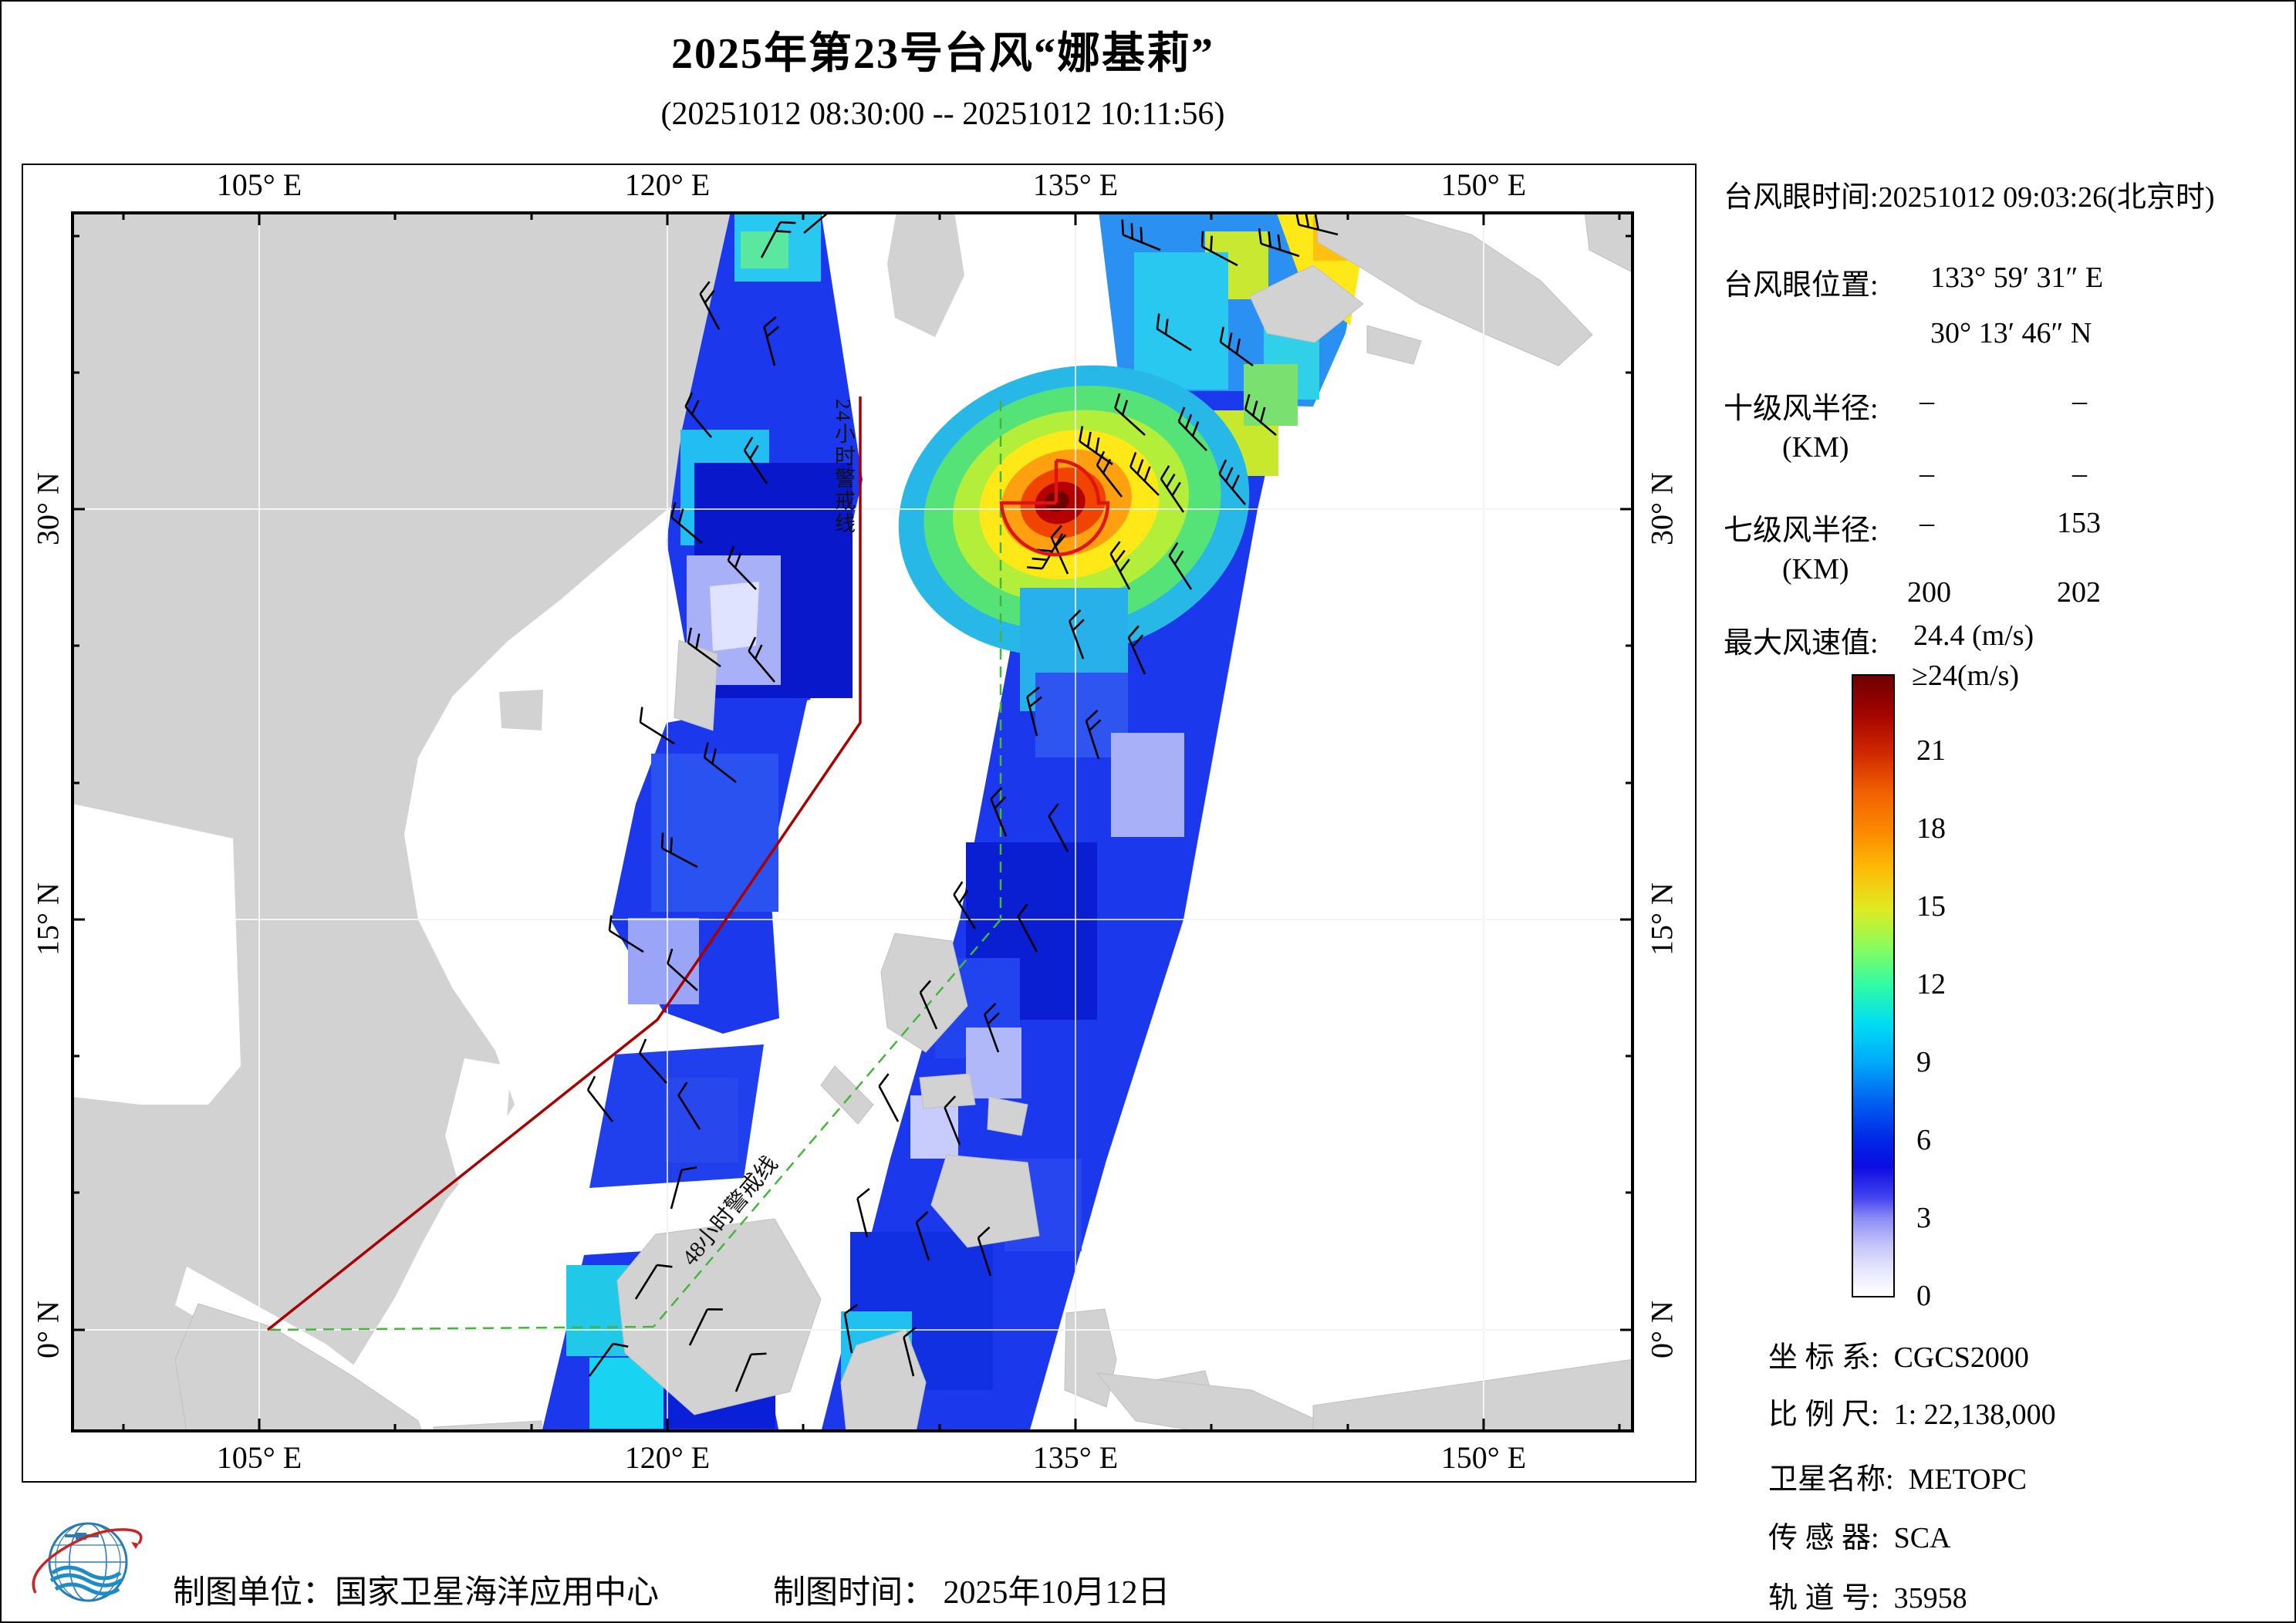 This screenshot has width=2296, height=1623. Describe the element at coordinates (1923, 1296) in the screenshot. I see `colorbar-tick: 0` at that location.